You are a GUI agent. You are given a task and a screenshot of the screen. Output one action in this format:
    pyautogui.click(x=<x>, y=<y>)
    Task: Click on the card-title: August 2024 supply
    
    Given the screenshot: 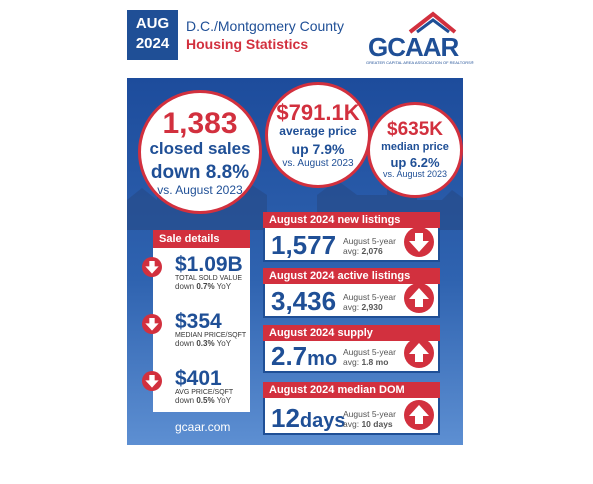 What is the action you would take?
    pyautogui.click(x=351, y=333)
    